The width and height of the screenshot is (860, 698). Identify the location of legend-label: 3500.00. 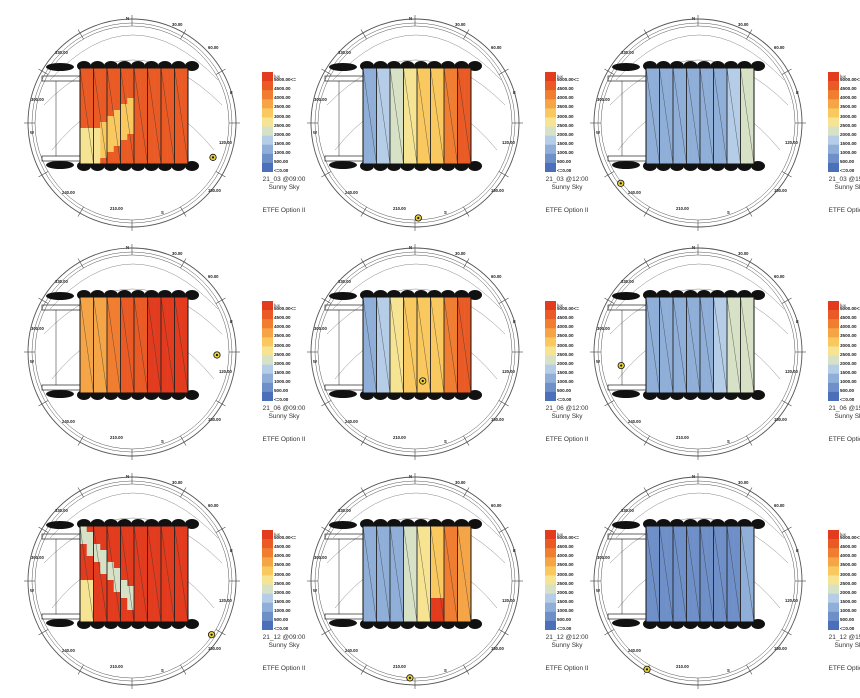
(565, 565).